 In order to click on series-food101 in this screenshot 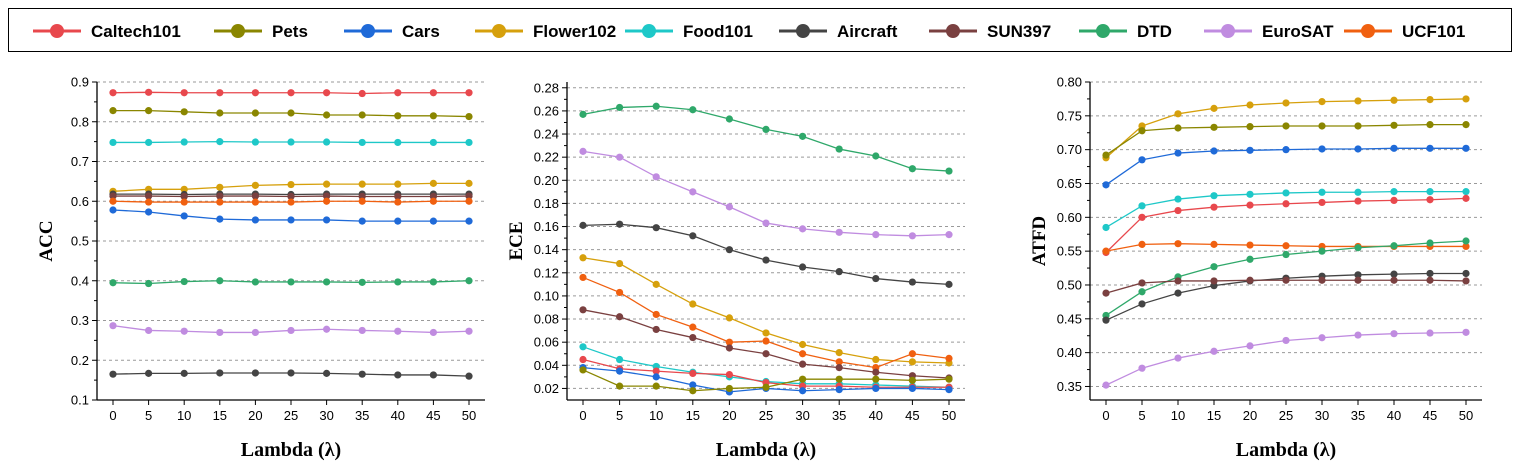, I will do `click(1286, 210)`.